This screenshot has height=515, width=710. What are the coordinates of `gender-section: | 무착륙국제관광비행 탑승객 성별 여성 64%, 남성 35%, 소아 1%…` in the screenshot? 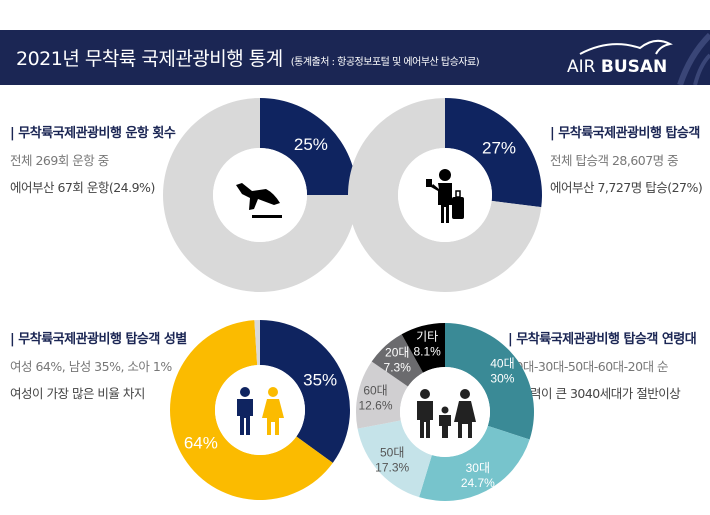 It's located at (98, 365).